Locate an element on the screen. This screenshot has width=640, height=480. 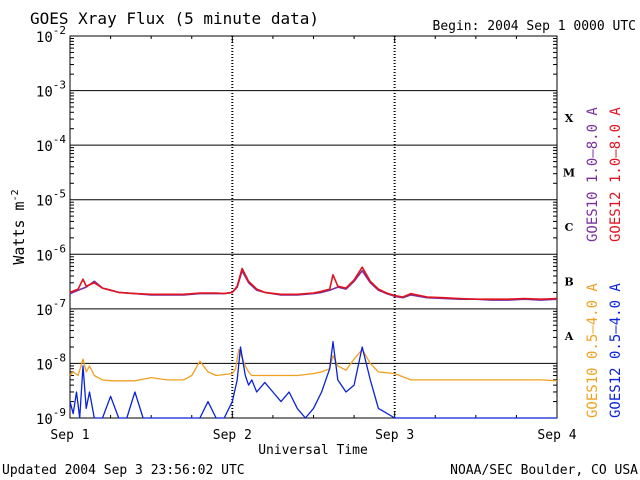
flare-class-labels: X M C B A is located at coordinates (569, 227).